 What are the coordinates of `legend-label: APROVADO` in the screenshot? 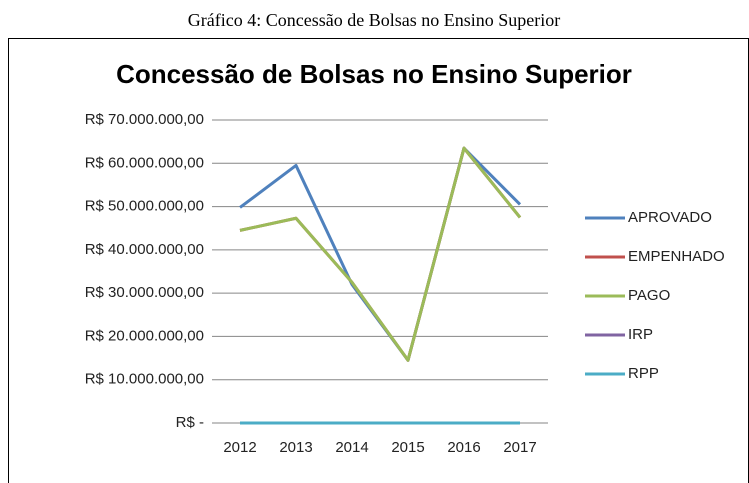 It's located at (670, 217).